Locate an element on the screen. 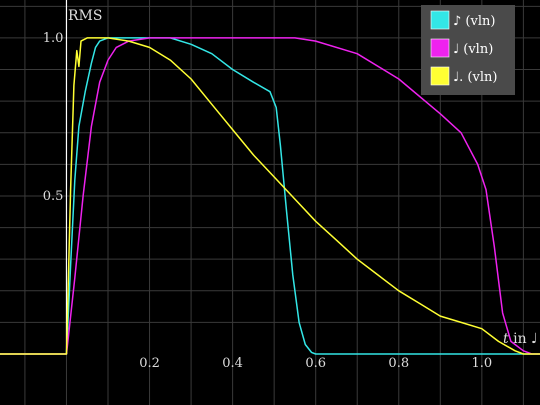  x-tick-label: 0.4 is located at coordinates (232, 363).